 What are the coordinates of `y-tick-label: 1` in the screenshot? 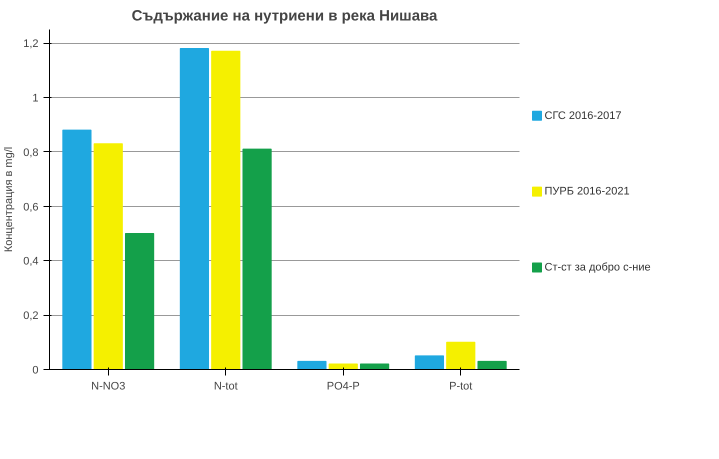 It's located at (35, 98).